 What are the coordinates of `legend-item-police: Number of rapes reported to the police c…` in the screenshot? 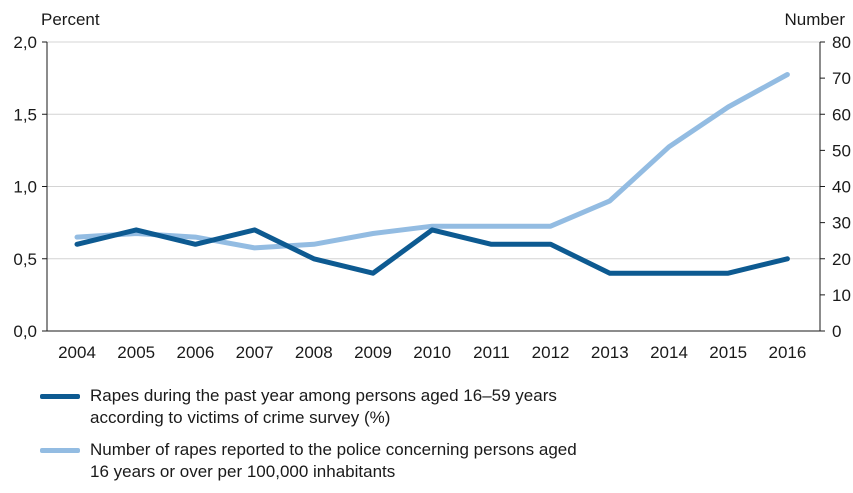 It's located at (440, 461).